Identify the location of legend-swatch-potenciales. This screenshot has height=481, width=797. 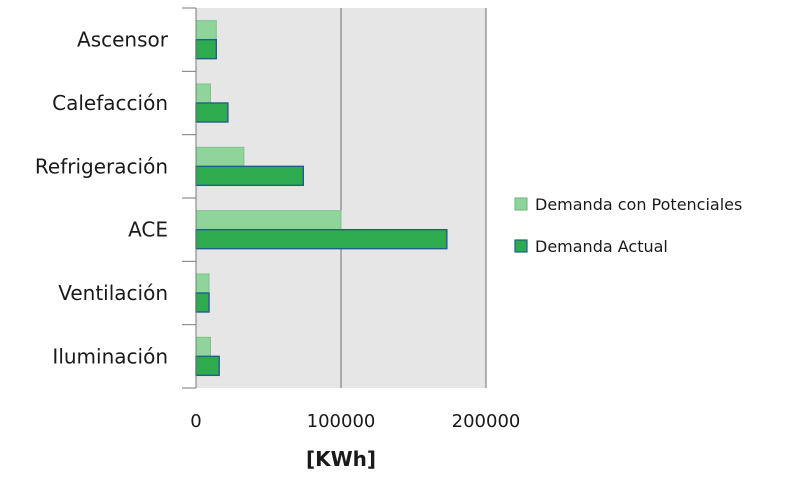
(521, 204).